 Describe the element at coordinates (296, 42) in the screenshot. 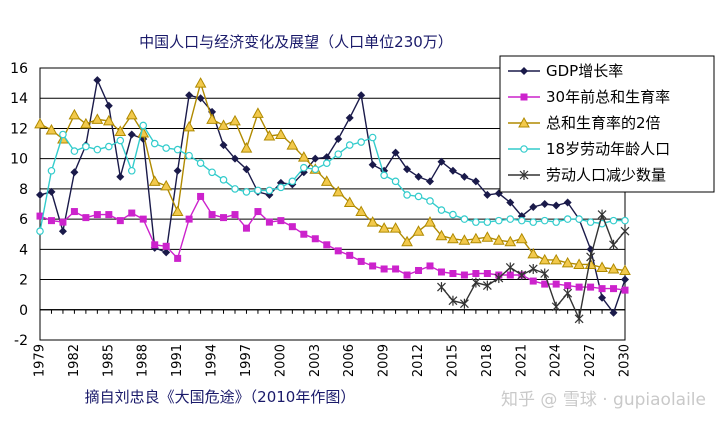

I see `chart-title: 中国人口与经济变化及展望（人口单位230万）` at that location.